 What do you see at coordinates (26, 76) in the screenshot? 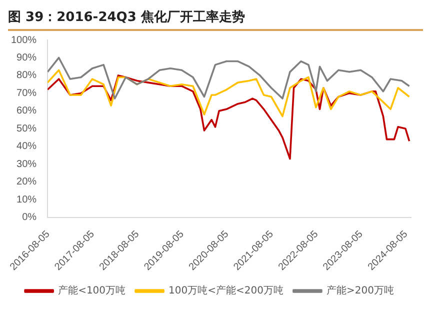
I see `y-tick-label: 80%` at bounding box center [26, 76].